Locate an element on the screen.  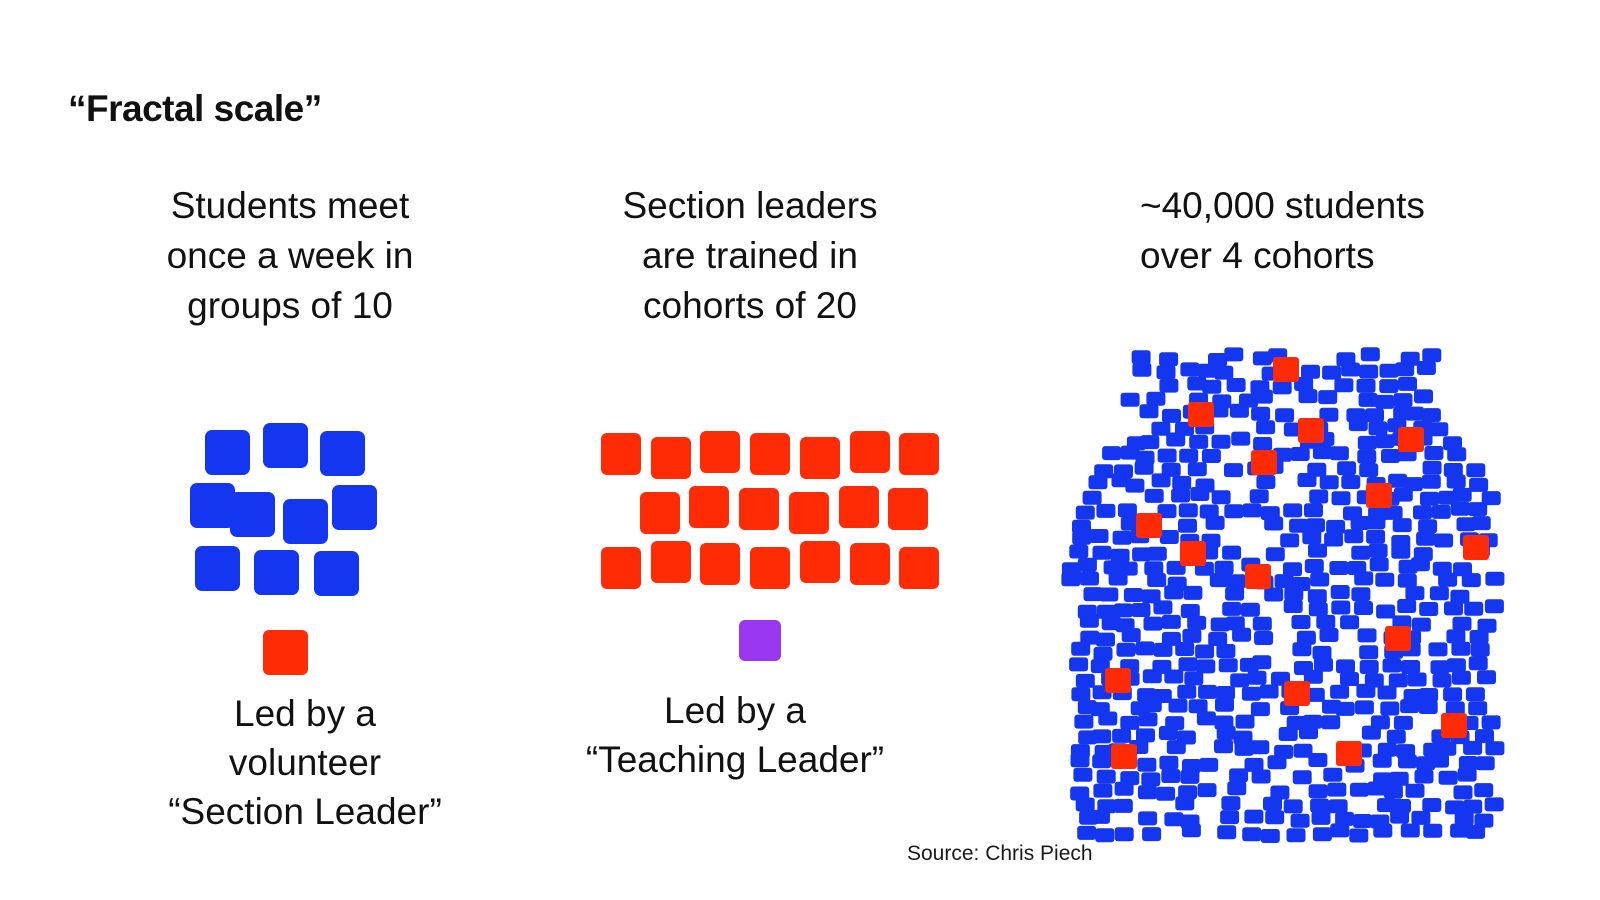
panel-2-caption-line: Led by a is located at coordinates (735, 710).